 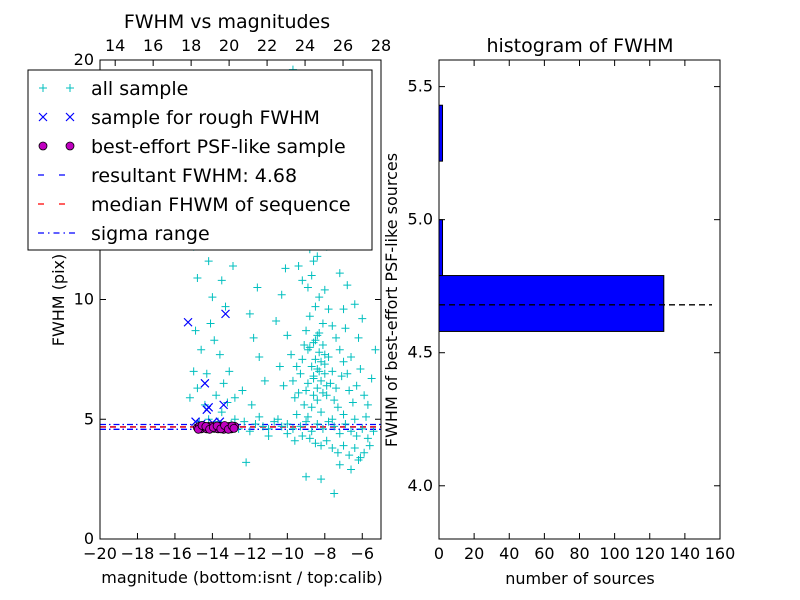 I want to click on x-tick-label: −8, so click(x=325, y=553).